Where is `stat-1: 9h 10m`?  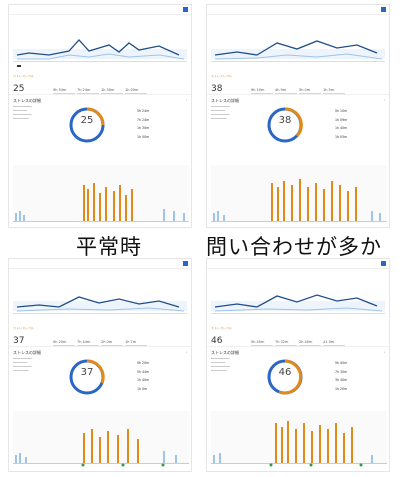
stat-1: 9h 10m is located at coordinates (262, 91).